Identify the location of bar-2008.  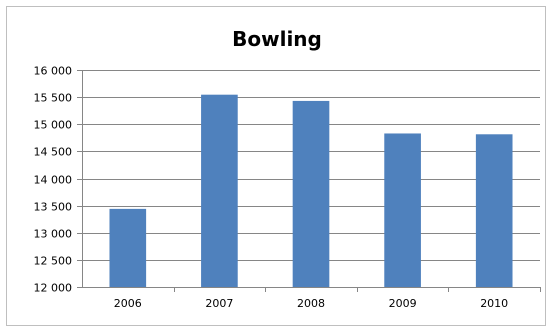
(311, 193).